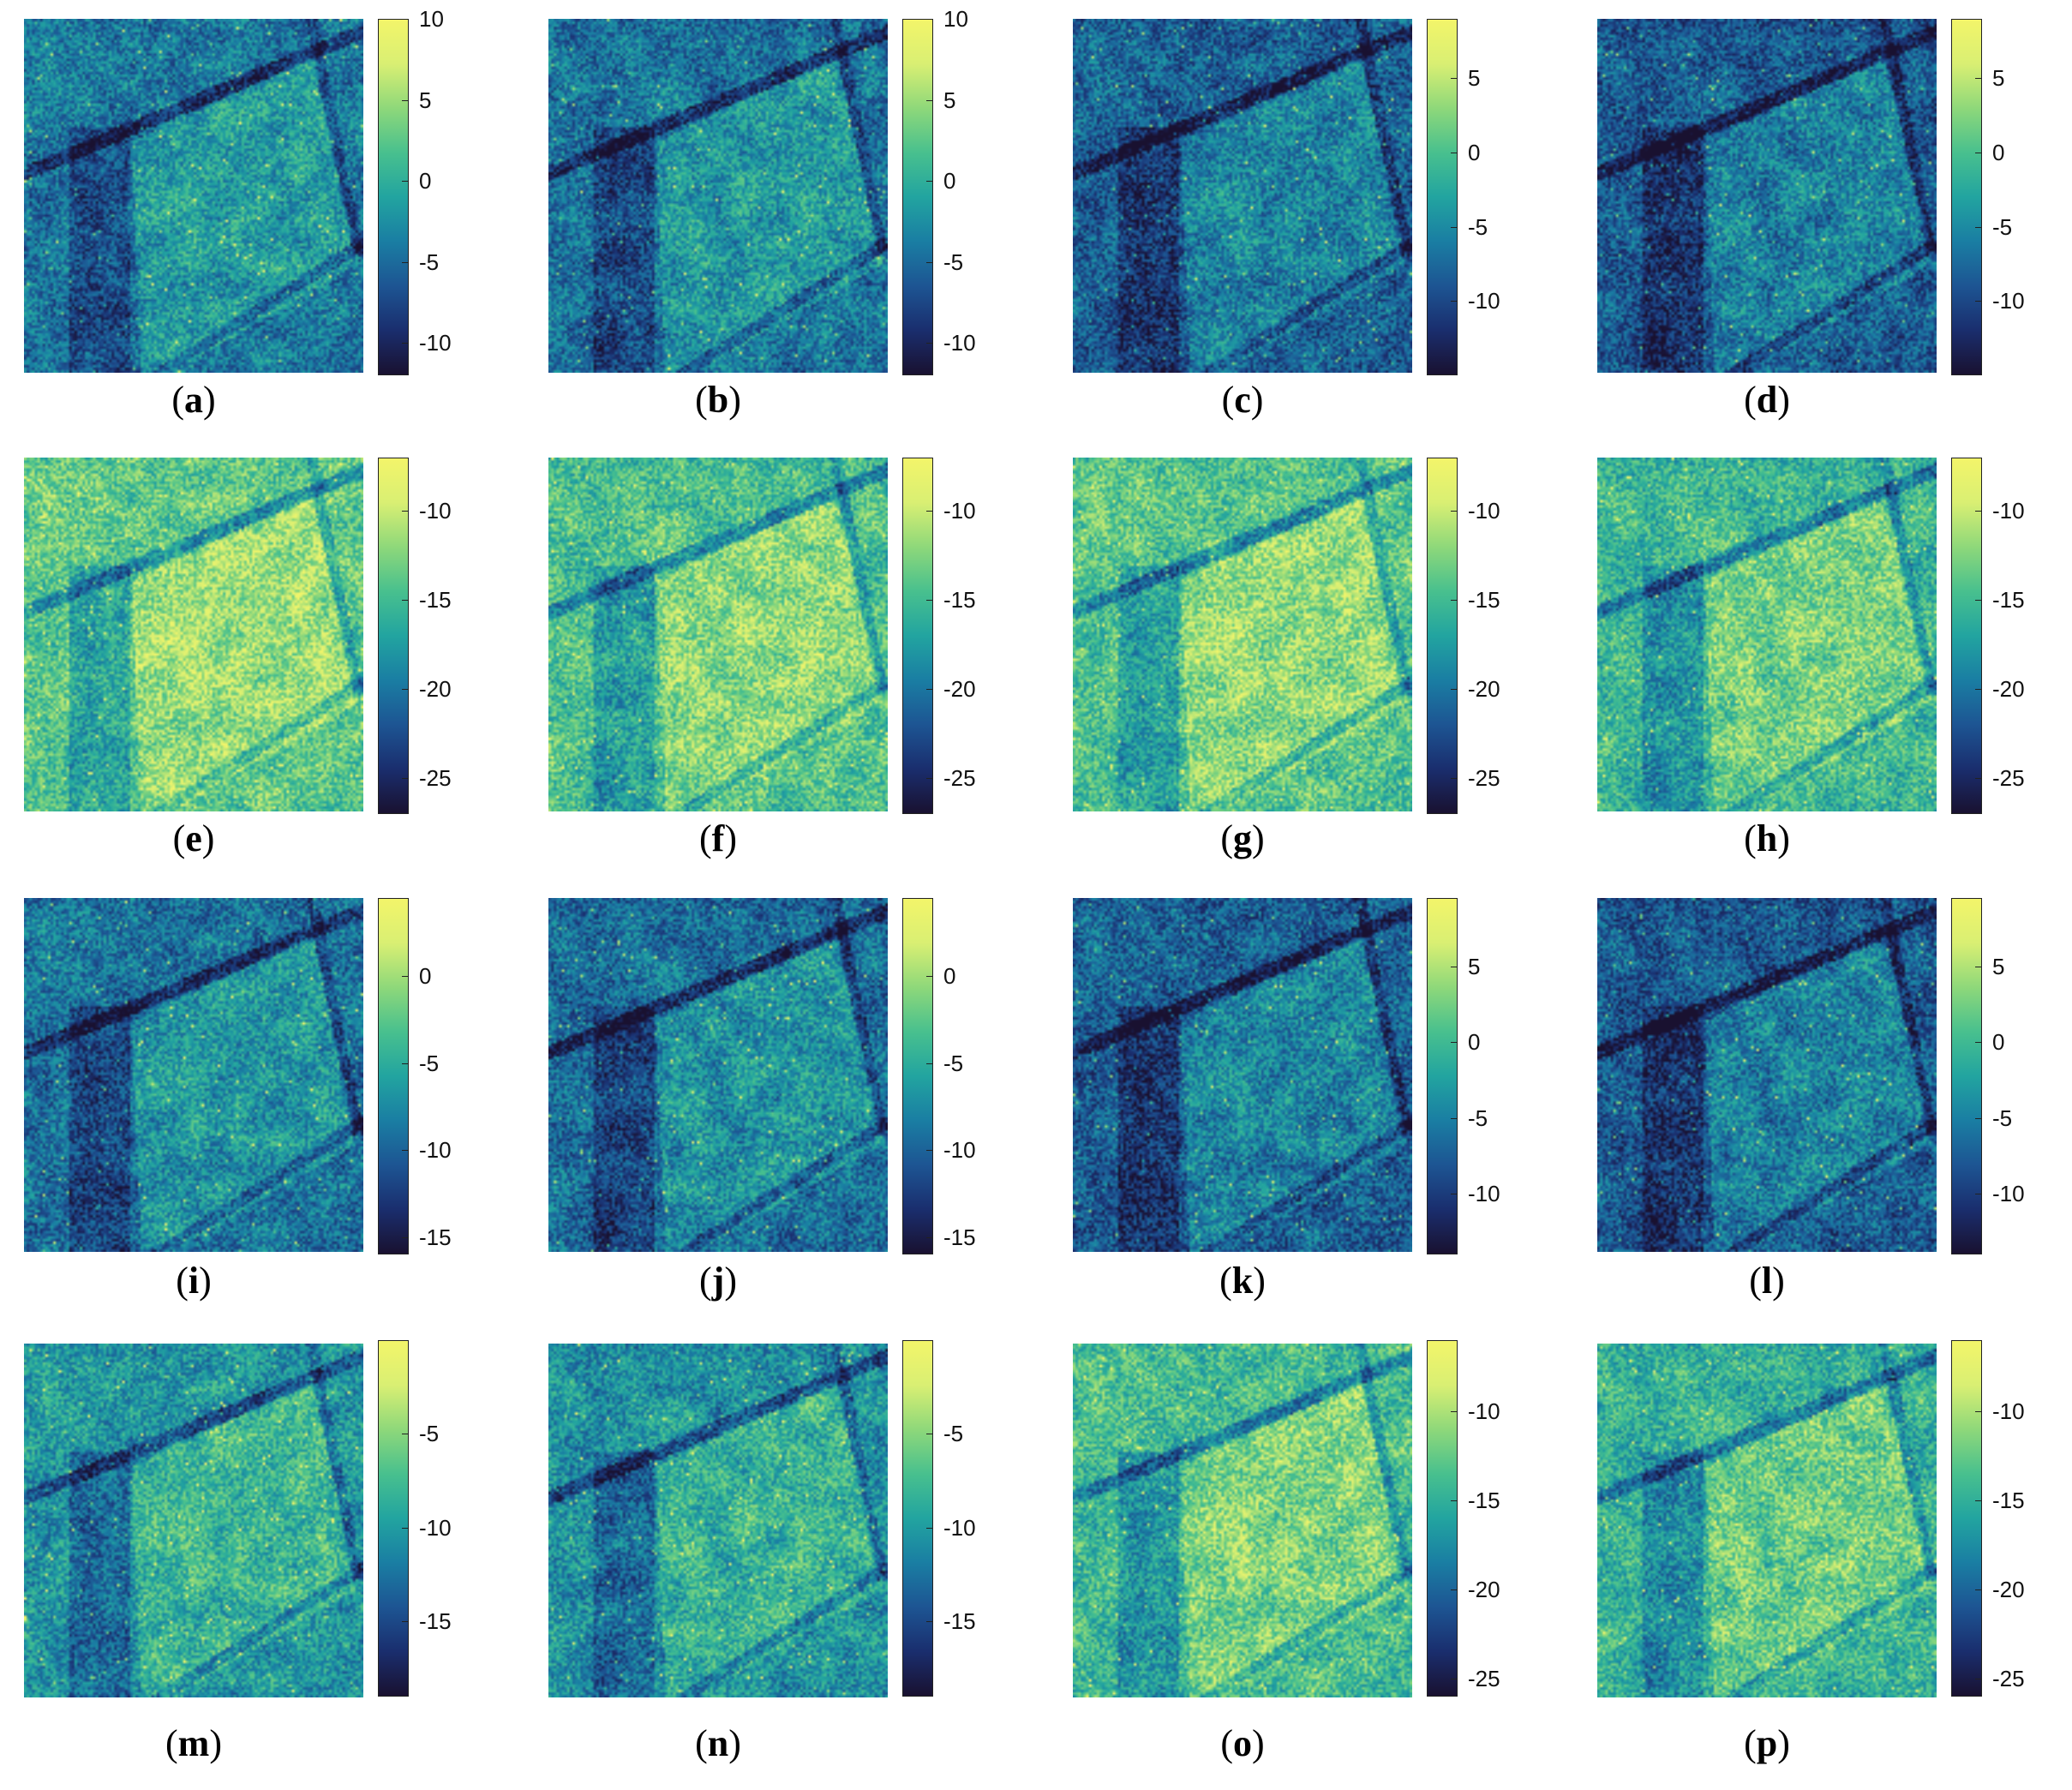 This screenshot has width=2072, height=1790. Describe the element at coordinates (1767, 400) in the screenshot. I see `panel-caption-d: (d)` at that location.